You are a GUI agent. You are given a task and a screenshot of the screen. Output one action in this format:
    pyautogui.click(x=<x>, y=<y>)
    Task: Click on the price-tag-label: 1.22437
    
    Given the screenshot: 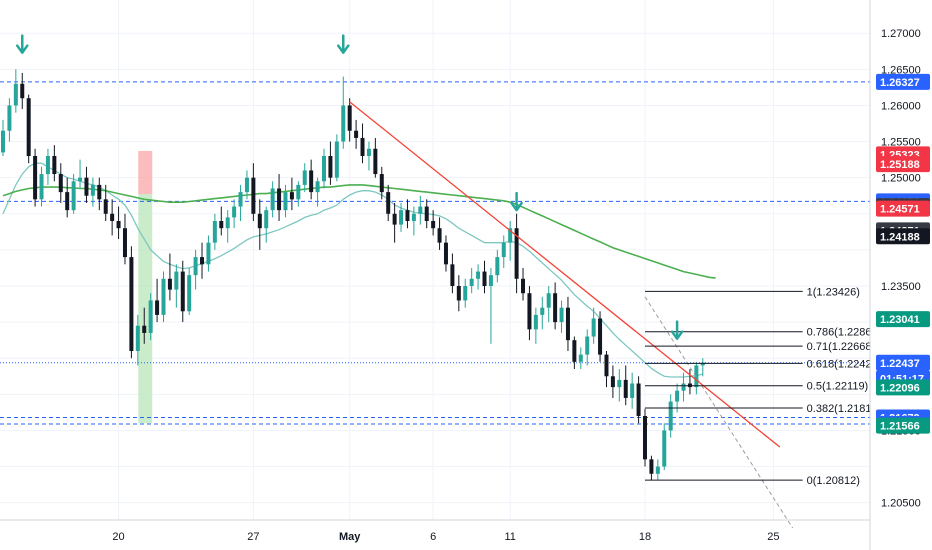 What is the action you would take?
    pyautogui.click(x=900, y=364)
    